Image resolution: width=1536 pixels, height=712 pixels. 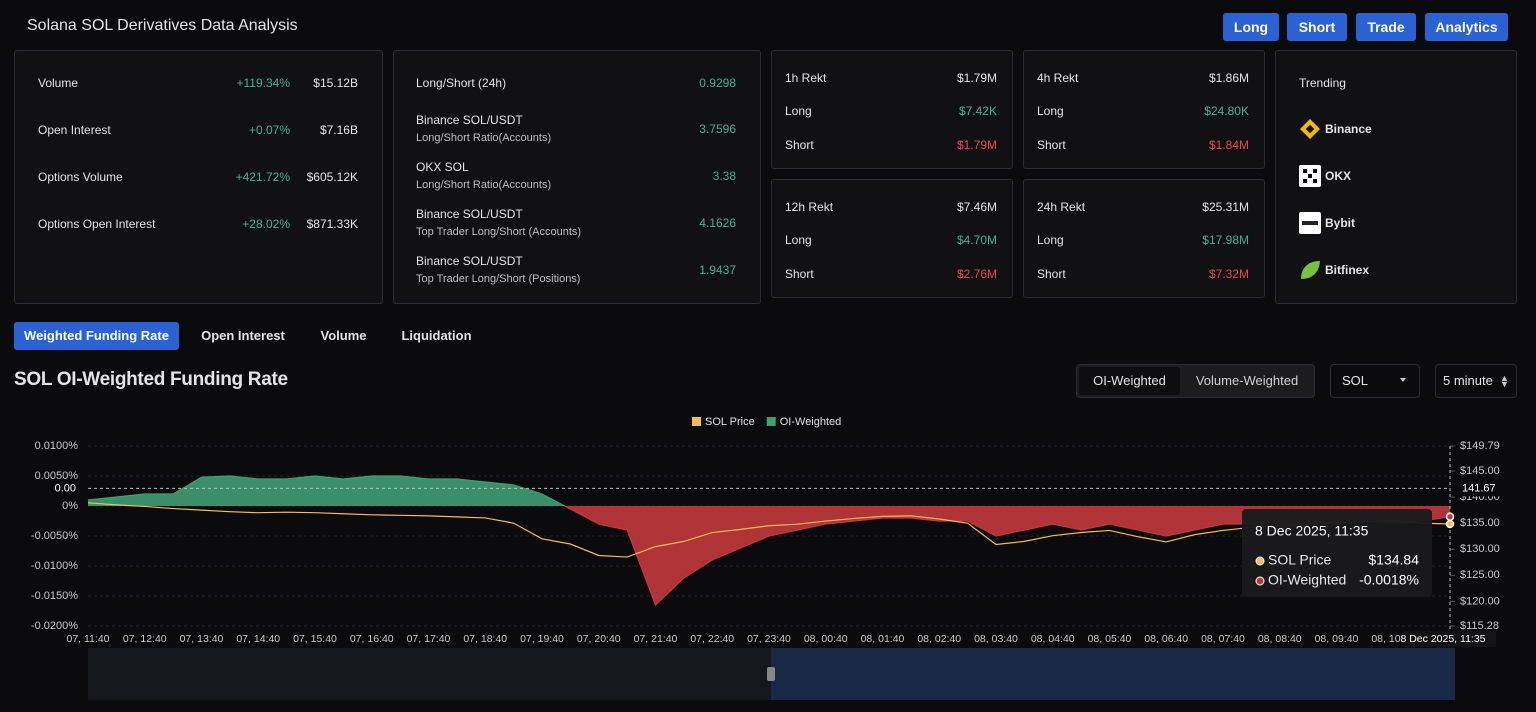 What do you see at coordinates (1226, 111) in the screenshot?
I see `rekt-row-value: $24.80K` at bounding box center [1226, 111].